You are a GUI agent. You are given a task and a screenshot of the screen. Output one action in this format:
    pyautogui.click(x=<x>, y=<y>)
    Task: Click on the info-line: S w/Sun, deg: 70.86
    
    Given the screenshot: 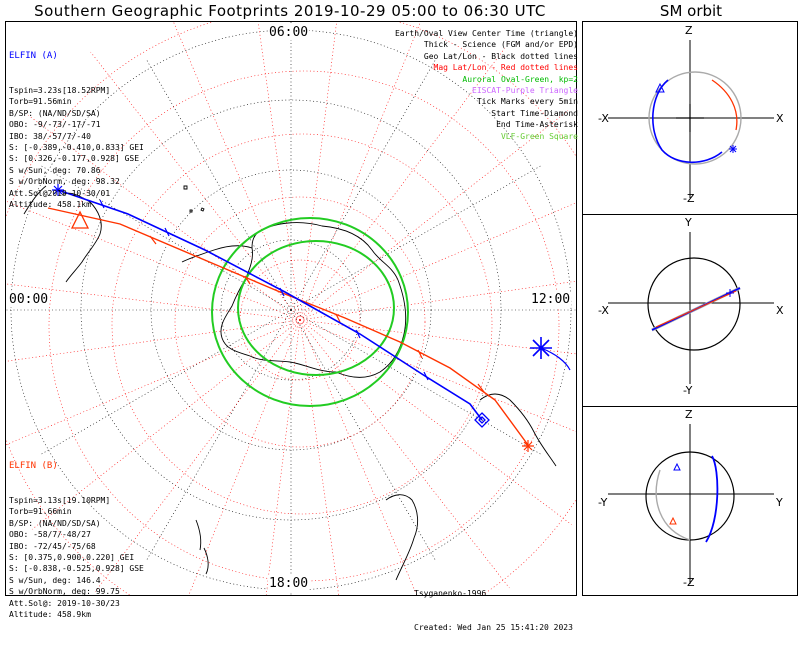 What is the action you would take?
    pyautogui.click(x=55, y=170)
    